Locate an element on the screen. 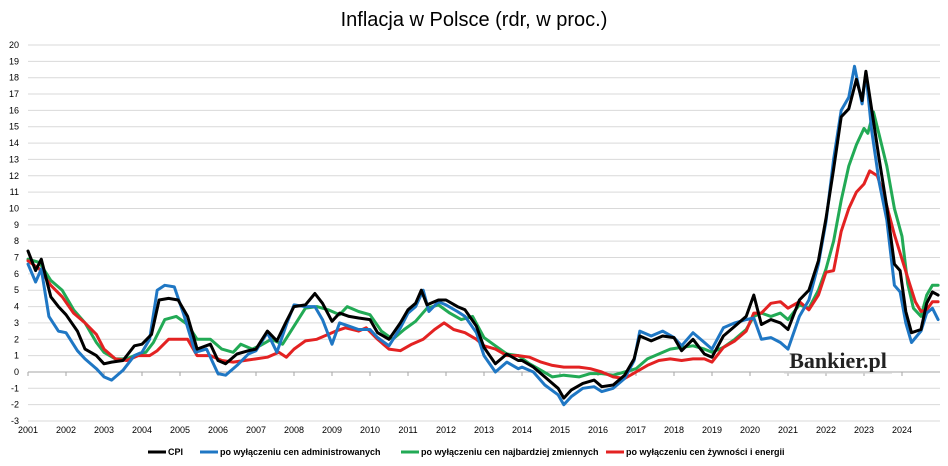 Image resolution: width=948 pixels, height=466 pixels. y-tick-label: 17 is located at coordinates (14, 94).